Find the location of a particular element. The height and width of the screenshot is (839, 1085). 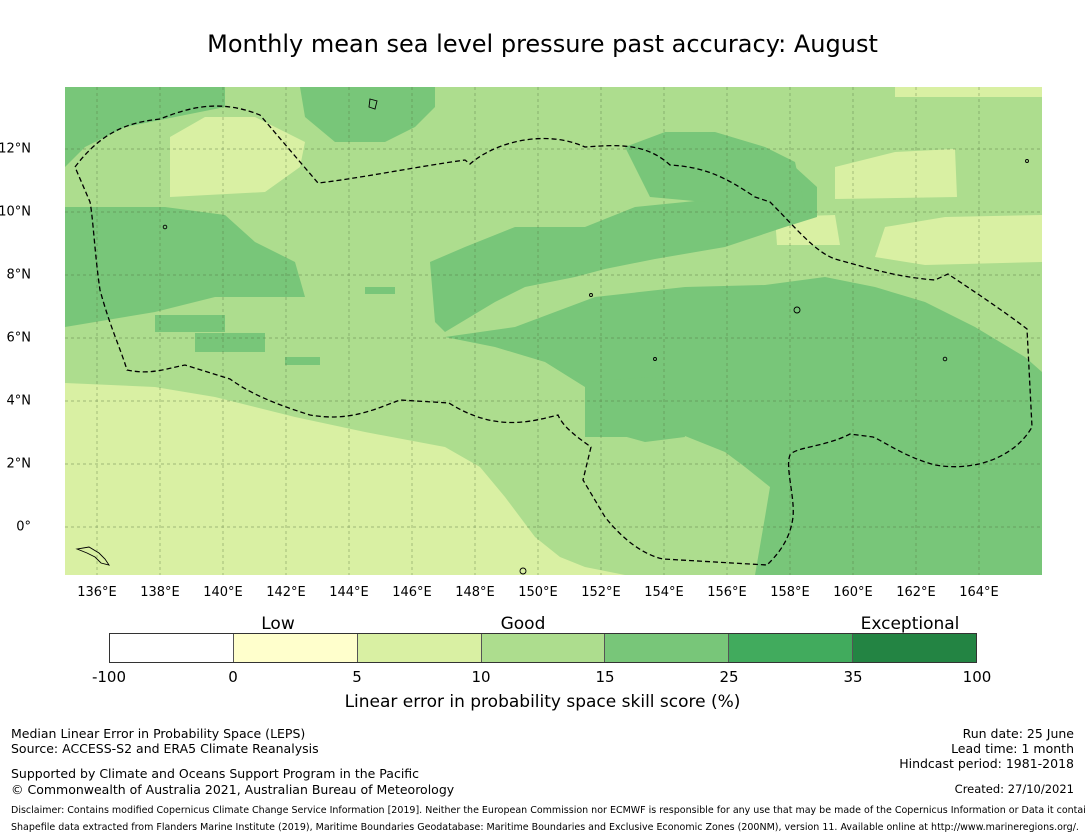

x-tick-label: 146°E is located at coordinates (412, 592).